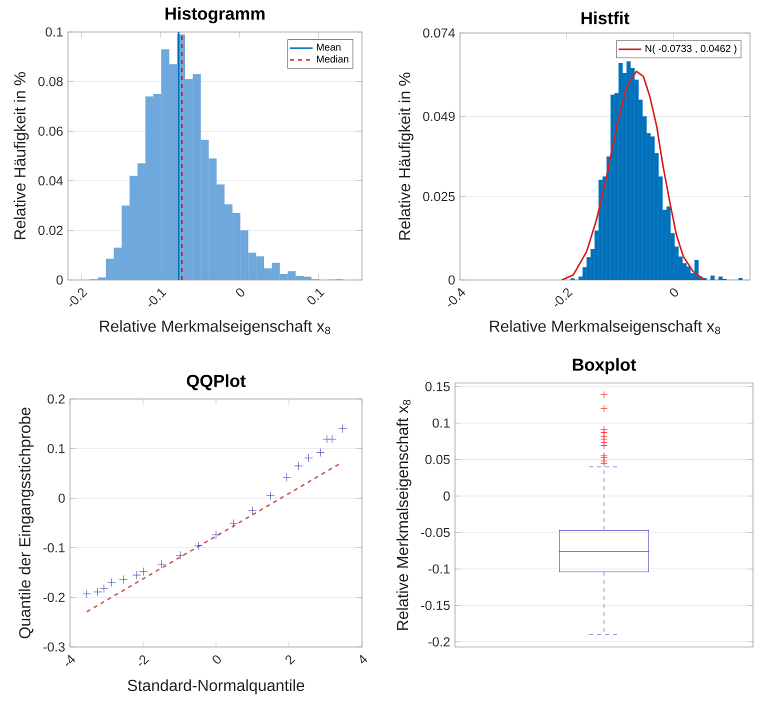 This screenshot has width=760, height=705. I want to click on x-tick-label: 2, so click(290, 660).